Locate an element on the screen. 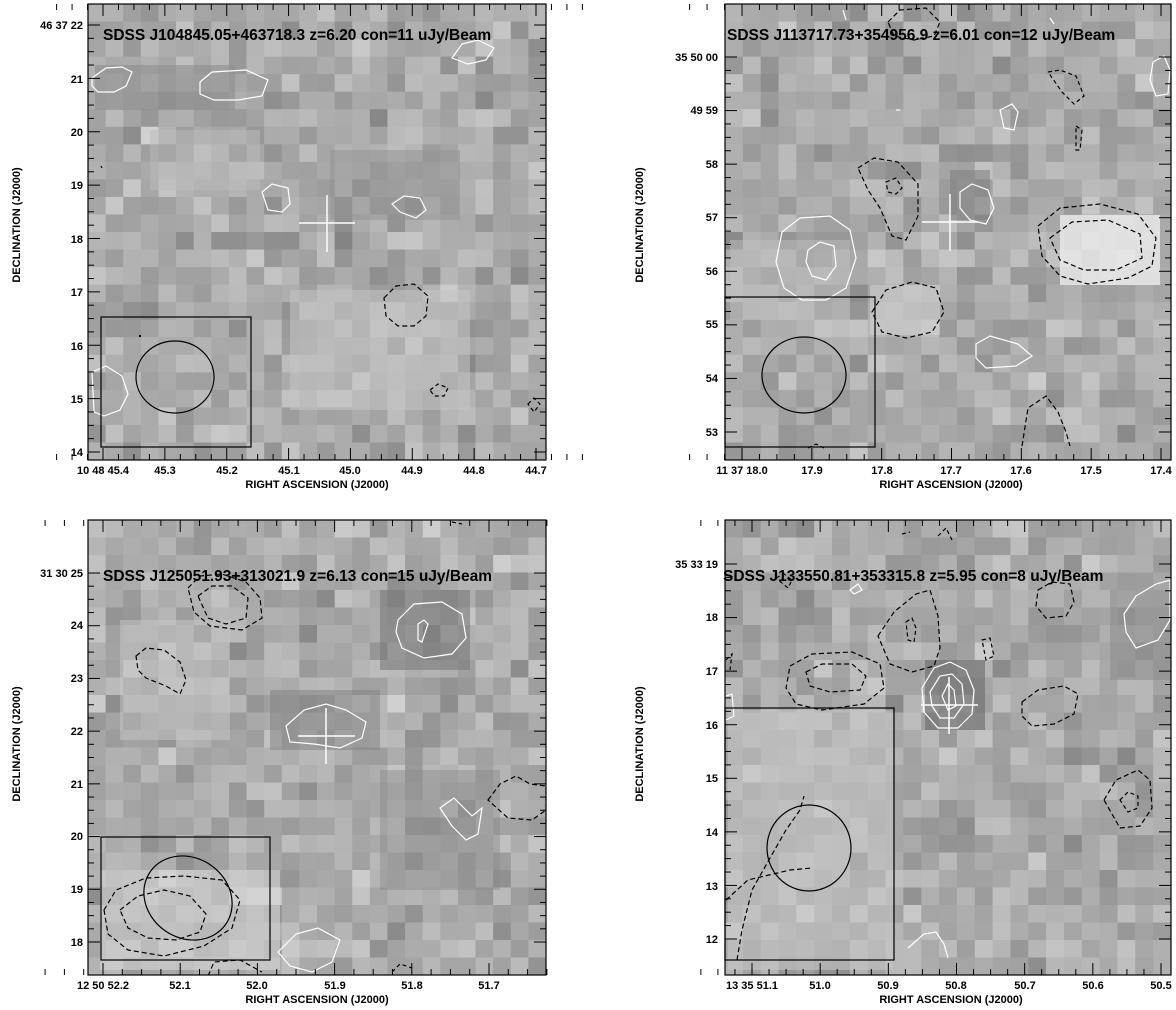 The width and height of the screenshot is (1176, 1010). svg-text: 17.4 is located at coordinates (1161, 471).